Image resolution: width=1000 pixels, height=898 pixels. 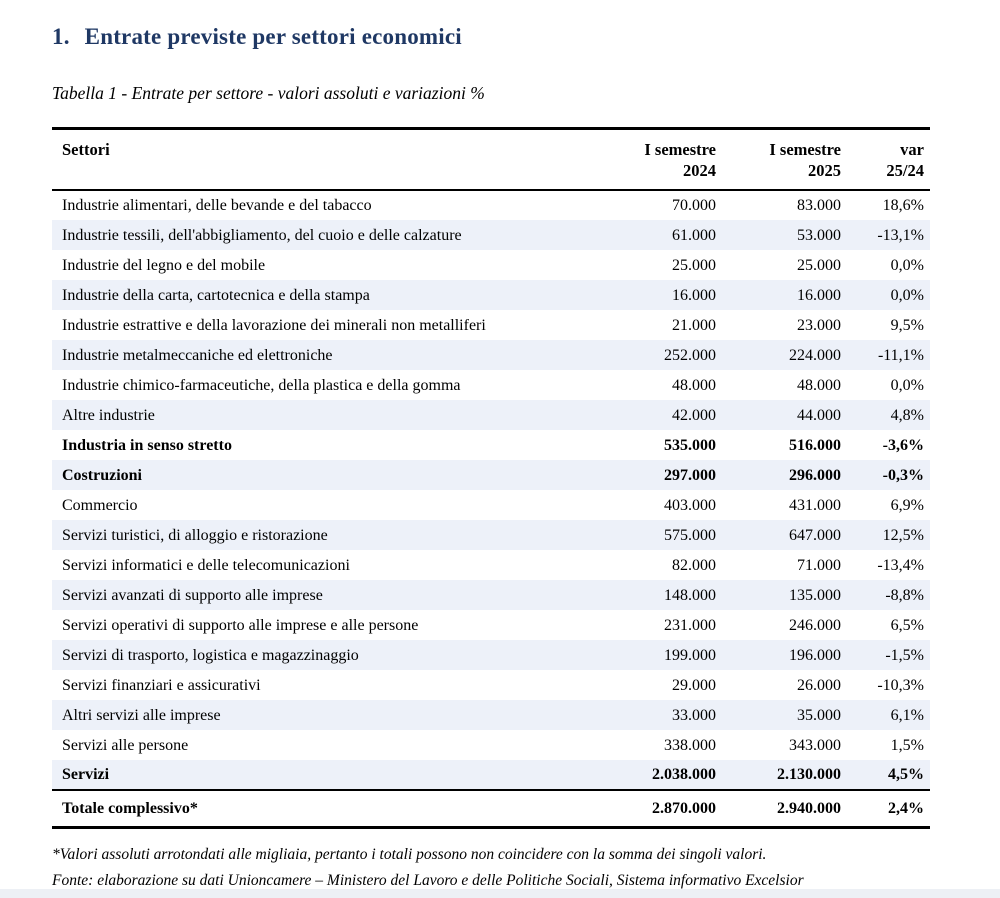 What do you see at coordinates (690, 505) in the screenshot?
I see `value-2024-cell: 403.000` at bounding box center [690, 505].